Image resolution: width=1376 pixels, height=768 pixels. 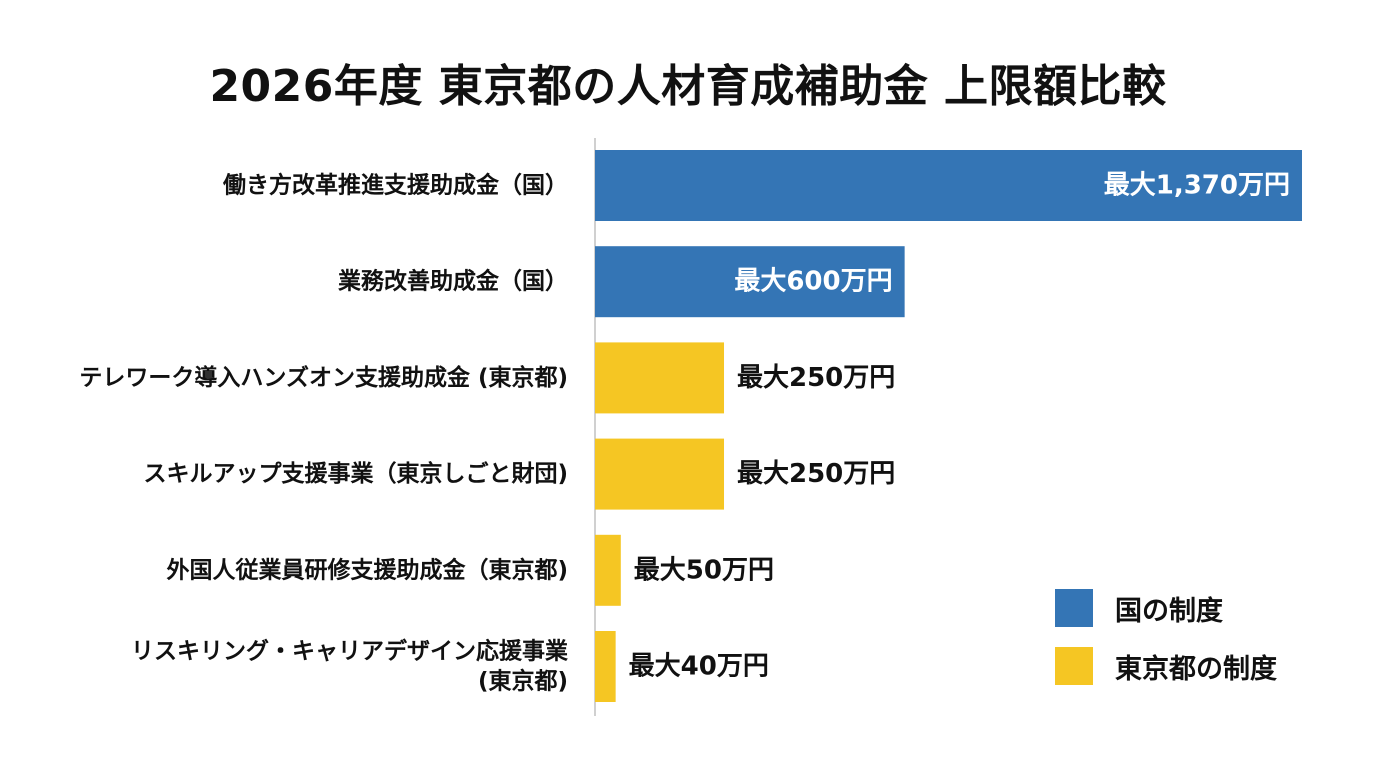 What do you see at coordinates (350, 666) in the screenshot?
I see `category-label-5: リスキリング・キャリアデザイン応援事業(東京都)` at bounding box center [350, 666].